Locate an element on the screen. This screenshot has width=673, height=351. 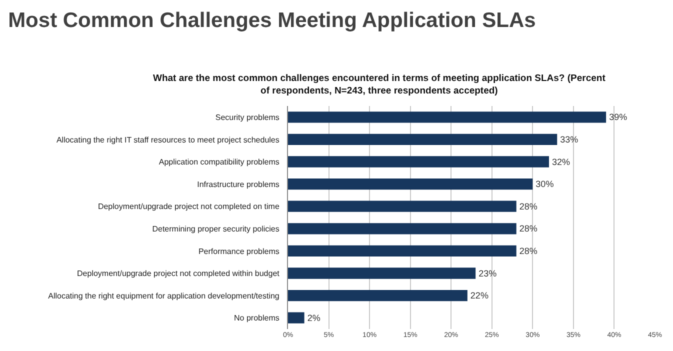
y-tick-label: Deployment/upgrade project not completed within budget is located at coordinates (178, 273).